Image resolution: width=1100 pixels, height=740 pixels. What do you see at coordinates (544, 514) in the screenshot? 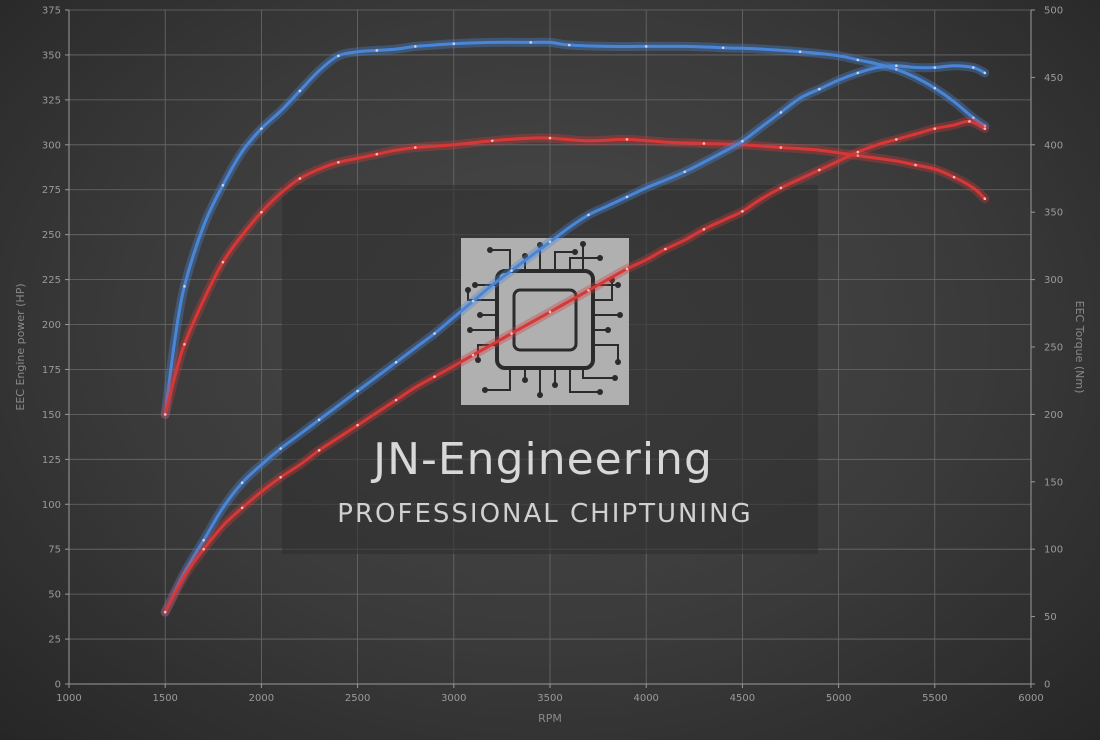
I see `brand-tagline: PROFESSIONAL CHIPTUNING` at bounding box center [544, 514].